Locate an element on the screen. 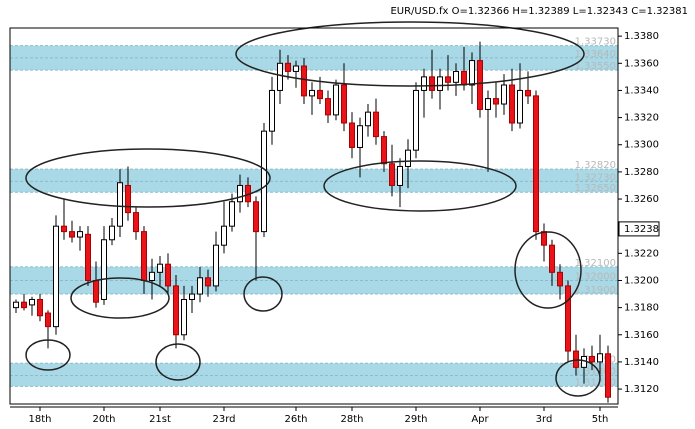  y-tick-label: 1.3300 is located at coordinates (641, 145).